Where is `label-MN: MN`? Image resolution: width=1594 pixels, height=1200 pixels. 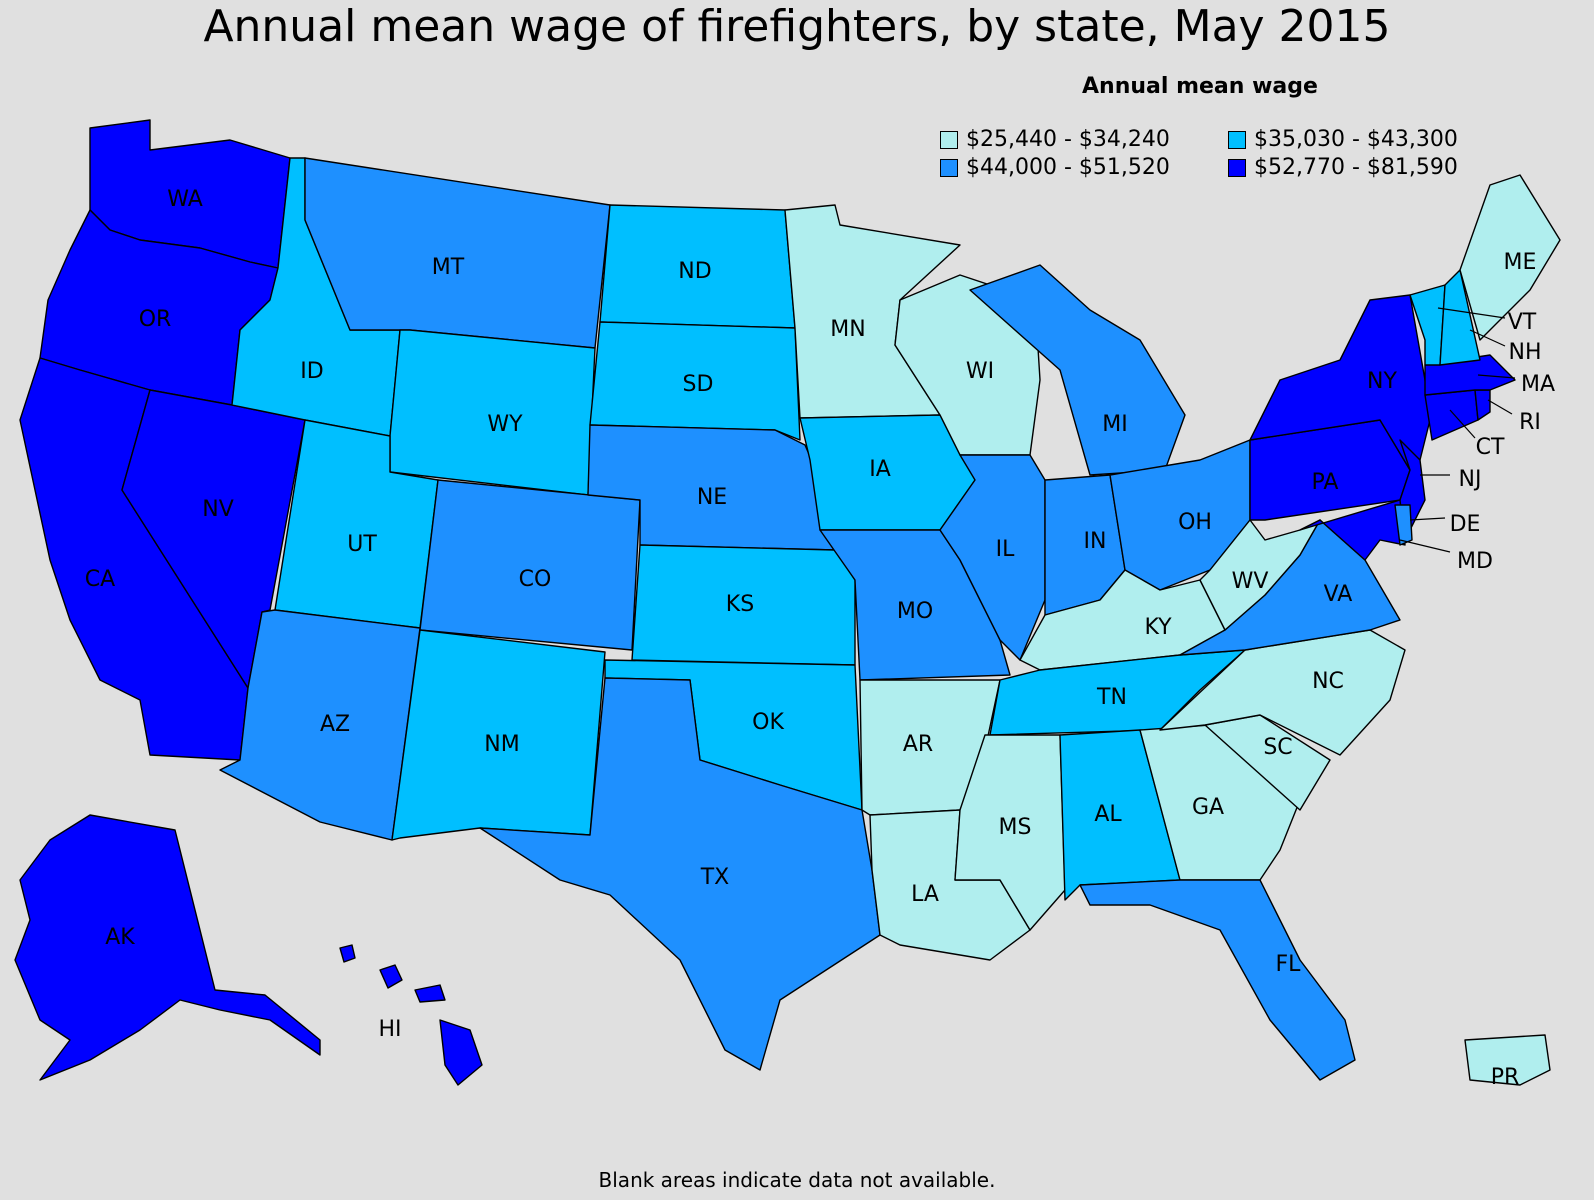 label-MN: MN is located at coordinates (847, 329).